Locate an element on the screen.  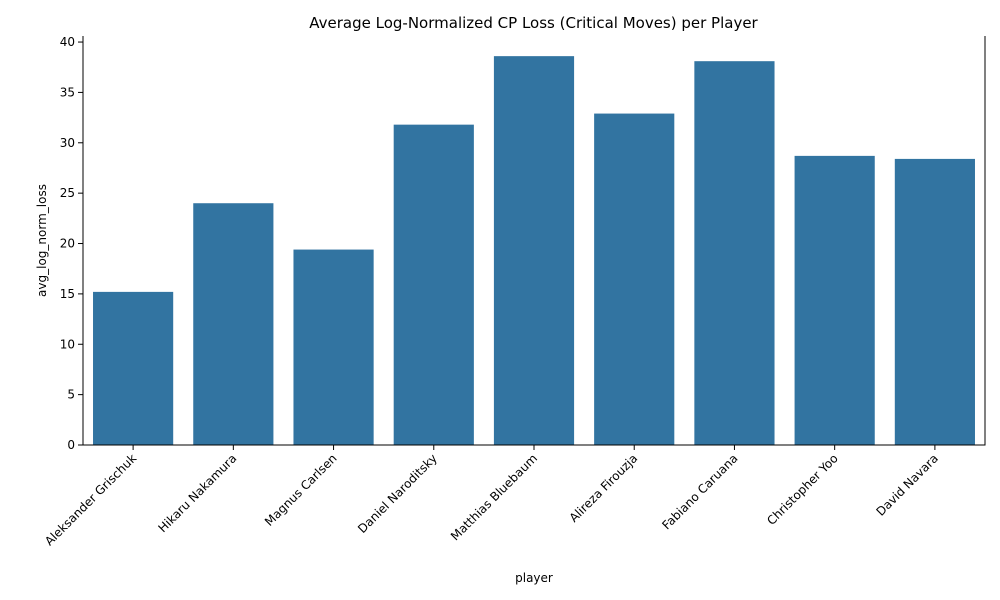
x-tick-label: Magnus Carlsen is located at coordinates (301, 490).